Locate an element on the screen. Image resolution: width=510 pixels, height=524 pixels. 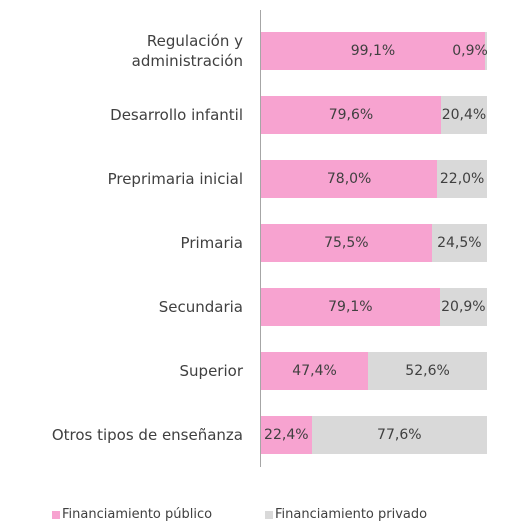
value-label: 52,6% is located at coordinates (427, 371).